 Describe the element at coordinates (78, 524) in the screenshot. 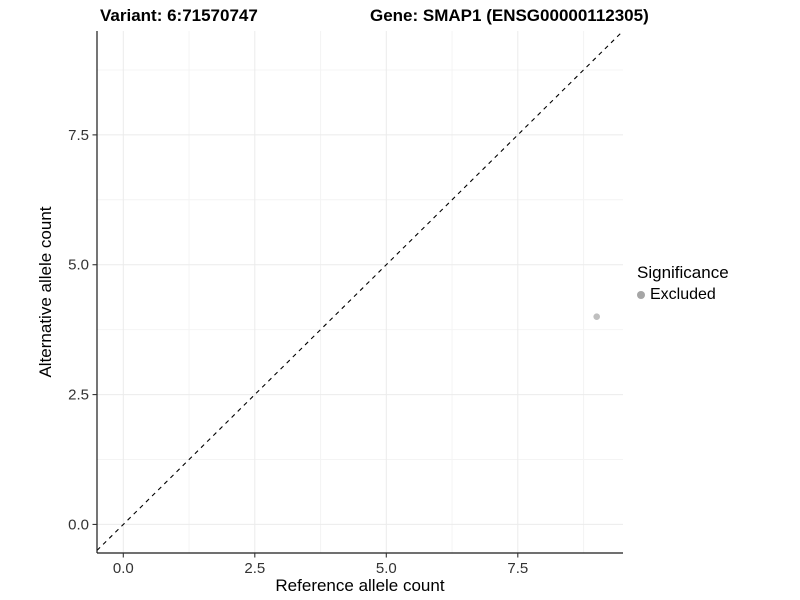

I see `y-tick-label: 0.0` at that location.